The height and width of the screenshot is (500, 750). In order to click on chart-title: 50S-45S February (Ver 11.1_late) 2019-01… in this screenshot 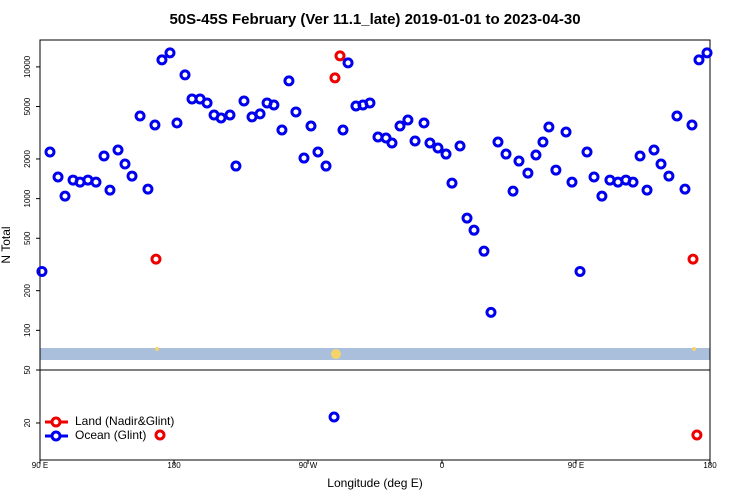, I will do `click(374, 19)`.